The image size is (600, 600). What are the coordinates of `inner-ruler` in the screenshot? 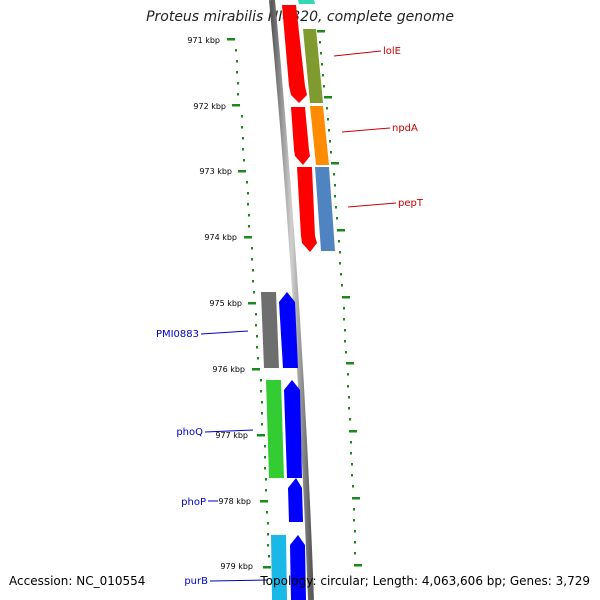 It's located at (249, 303).